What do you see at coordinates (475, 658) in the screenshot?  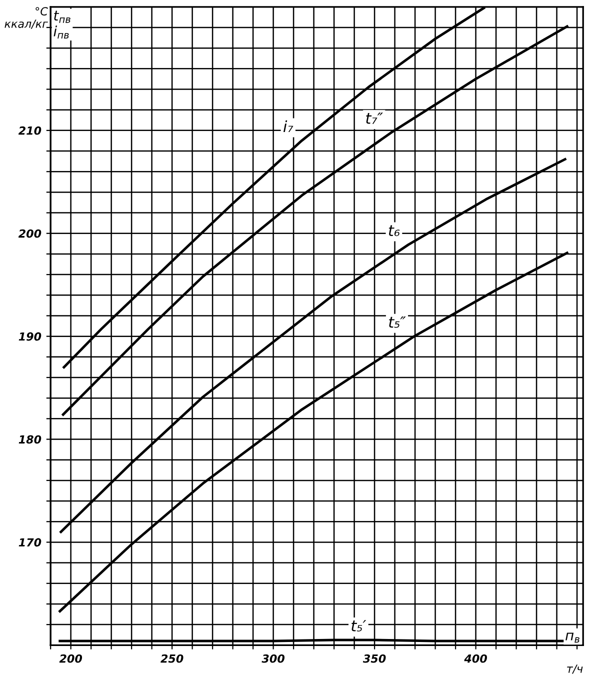 I see `x-tick-label: 400` at bounding box center [475, 658].